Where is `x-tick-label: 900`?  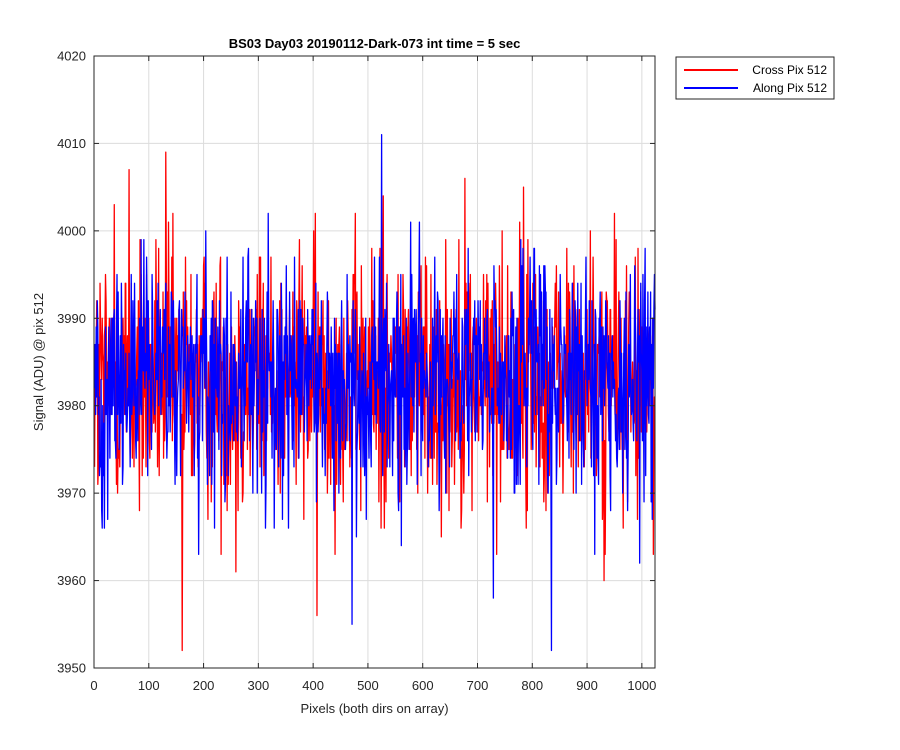 x-tick-label: 900 is located at coordinates (587, 685).